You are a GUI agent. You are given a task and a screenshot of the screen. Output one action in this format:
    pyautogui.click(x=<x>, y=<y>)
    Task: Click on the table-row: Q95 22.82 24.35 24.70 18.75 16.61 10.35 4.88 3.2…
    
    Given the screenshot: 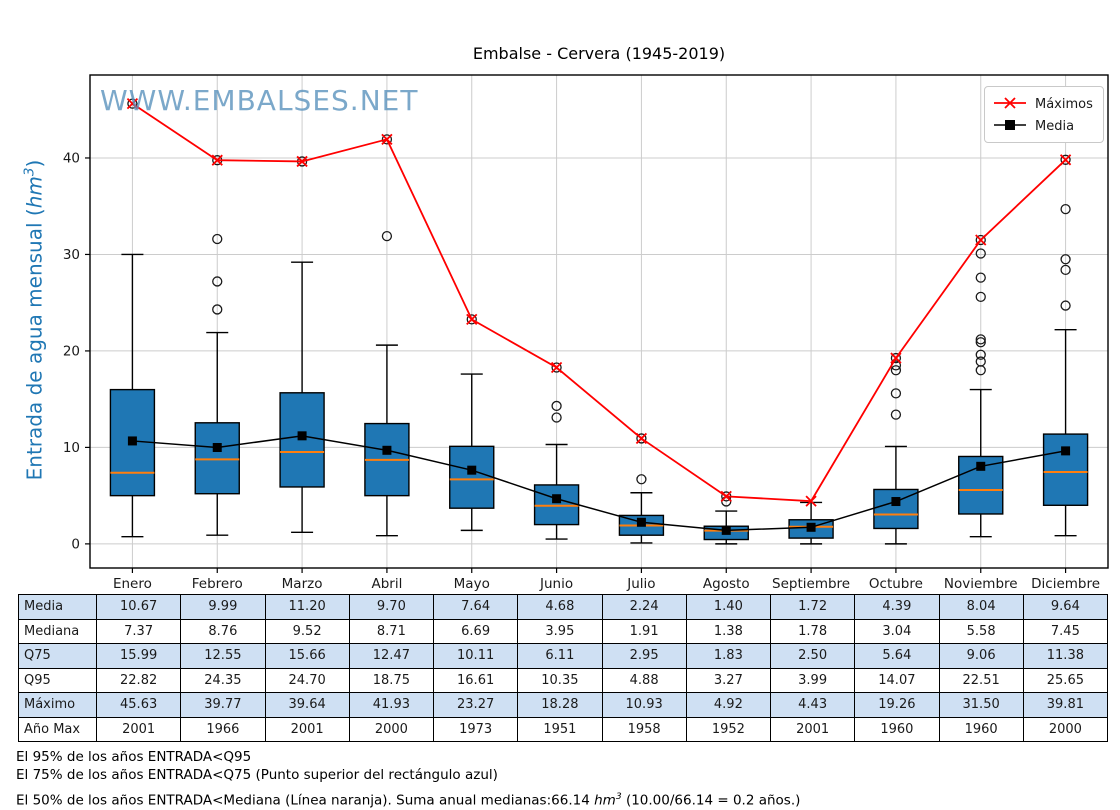 What is the action you would take?
    pyautogui.click(x=563, y=680)
    